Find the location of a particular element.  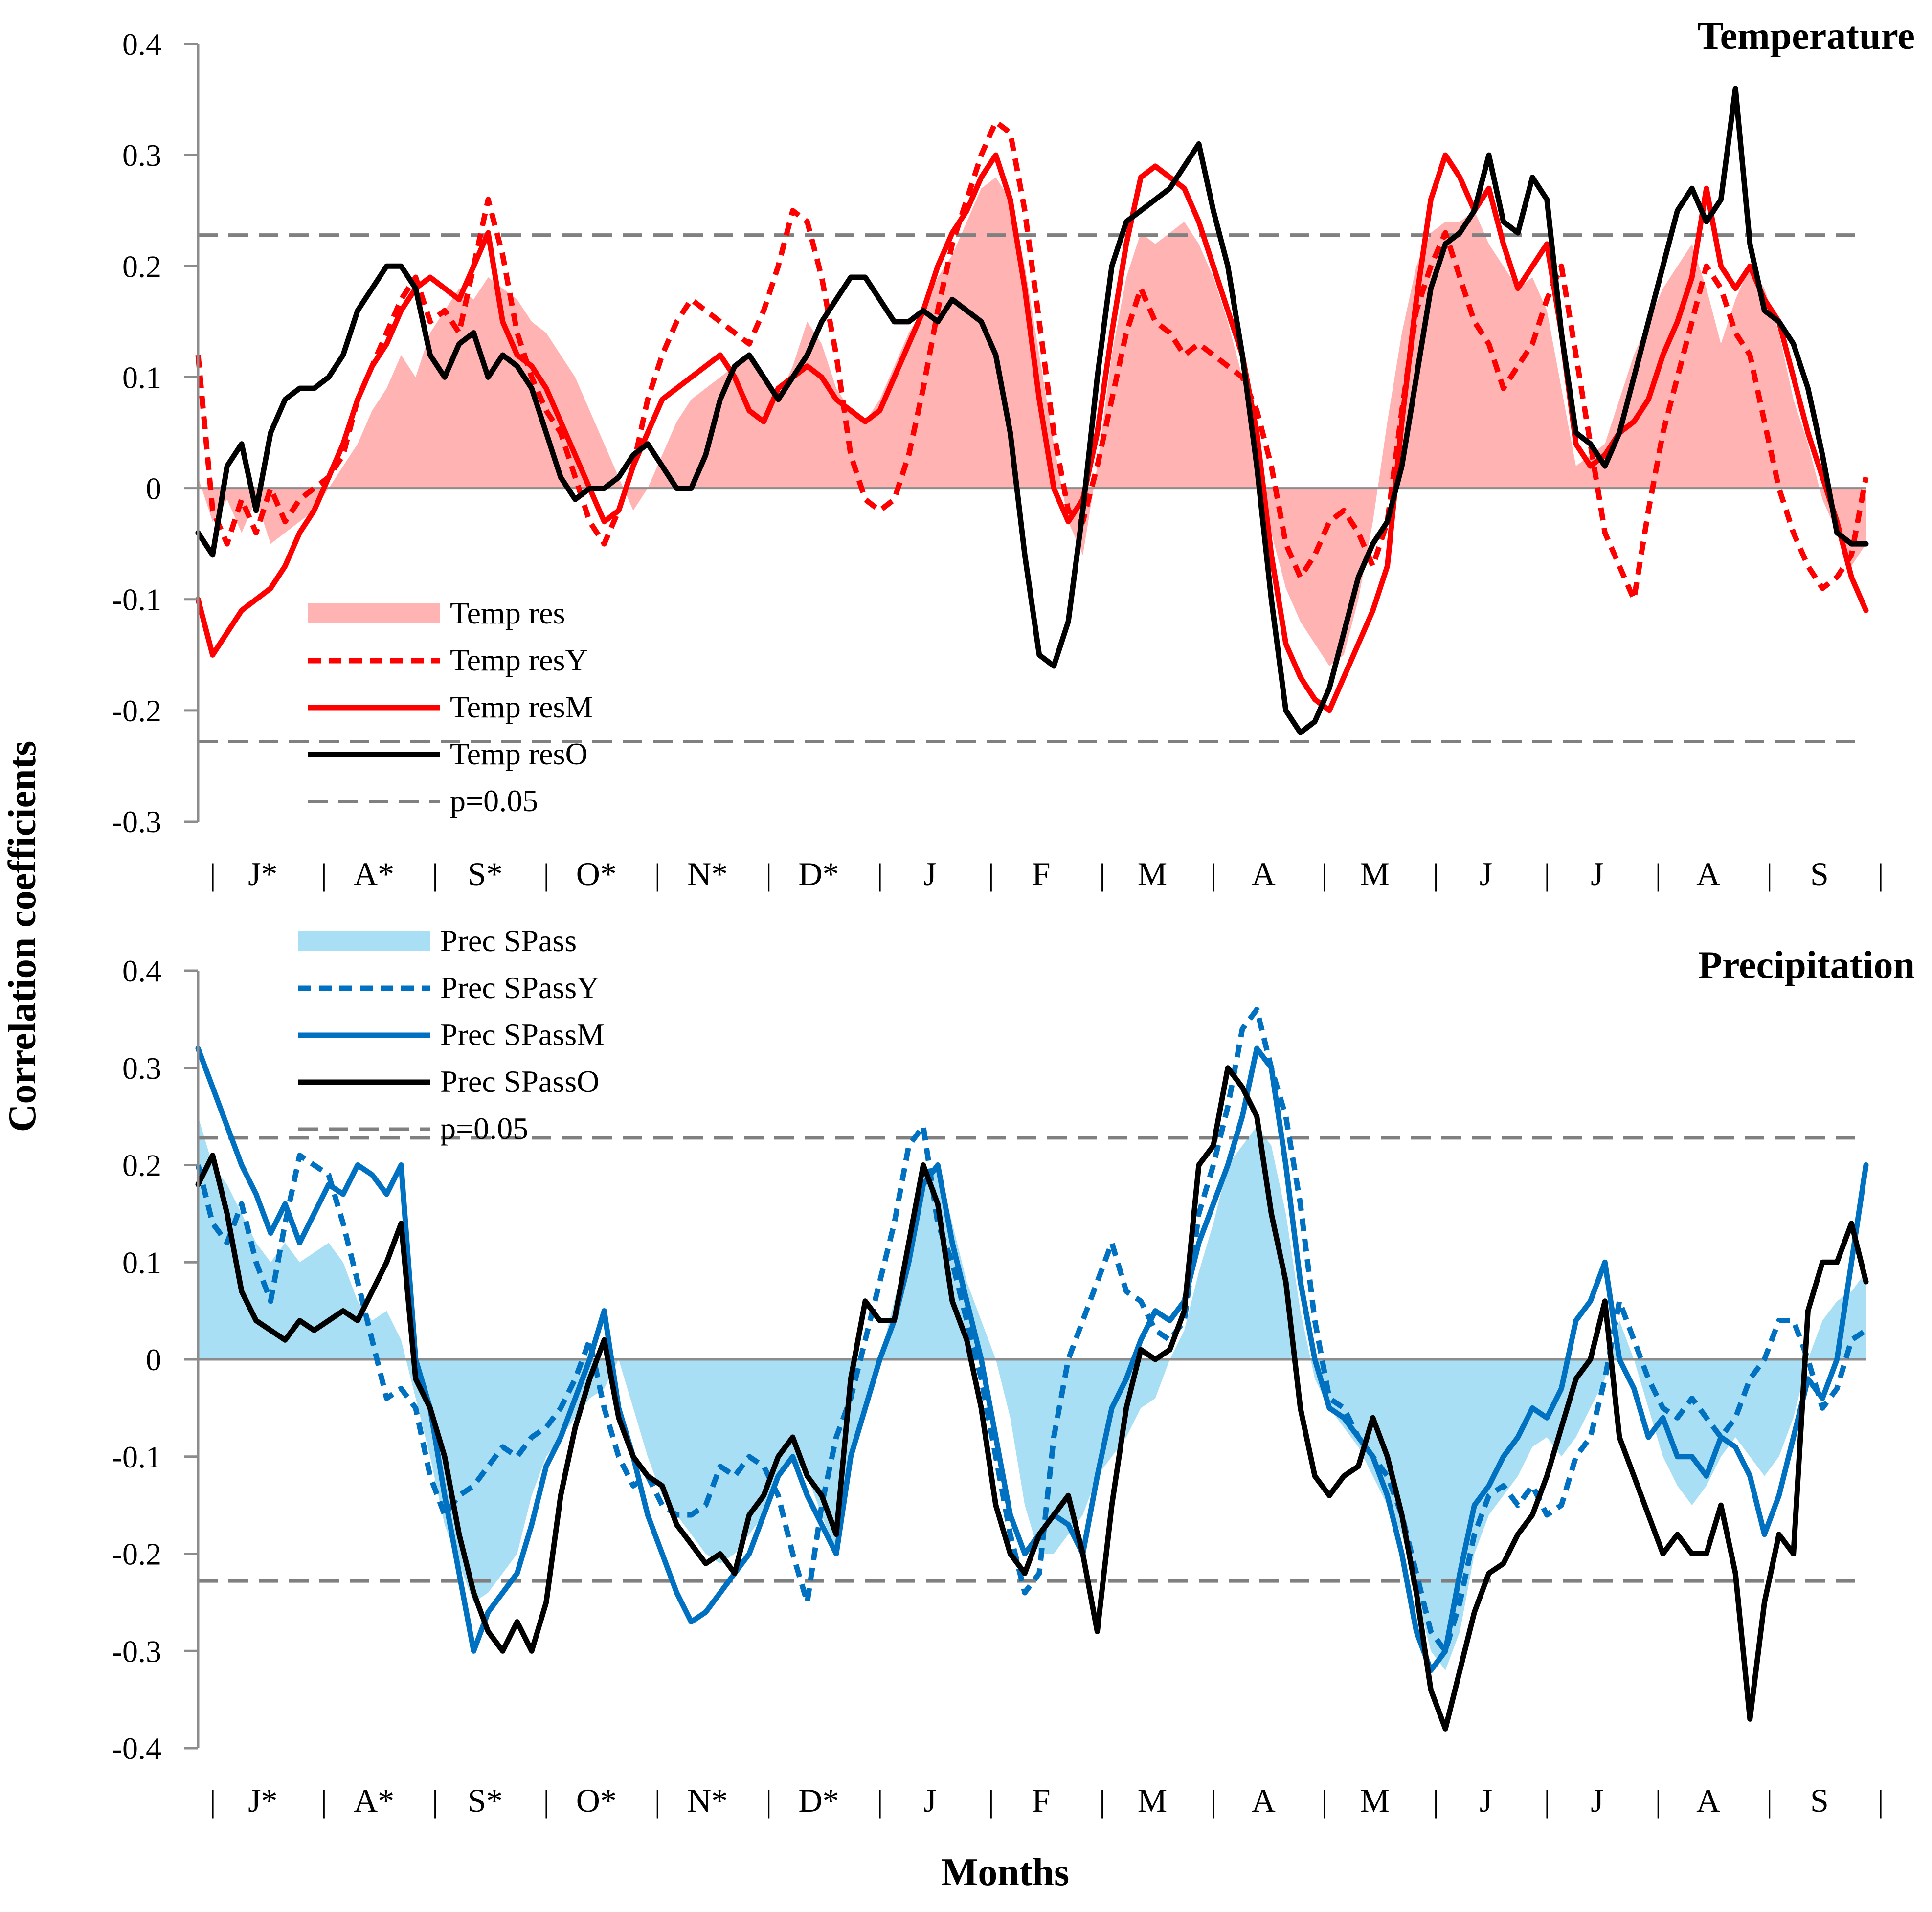

precipitation-legend-label: Prec SPass is located at coordinates (508, 940).